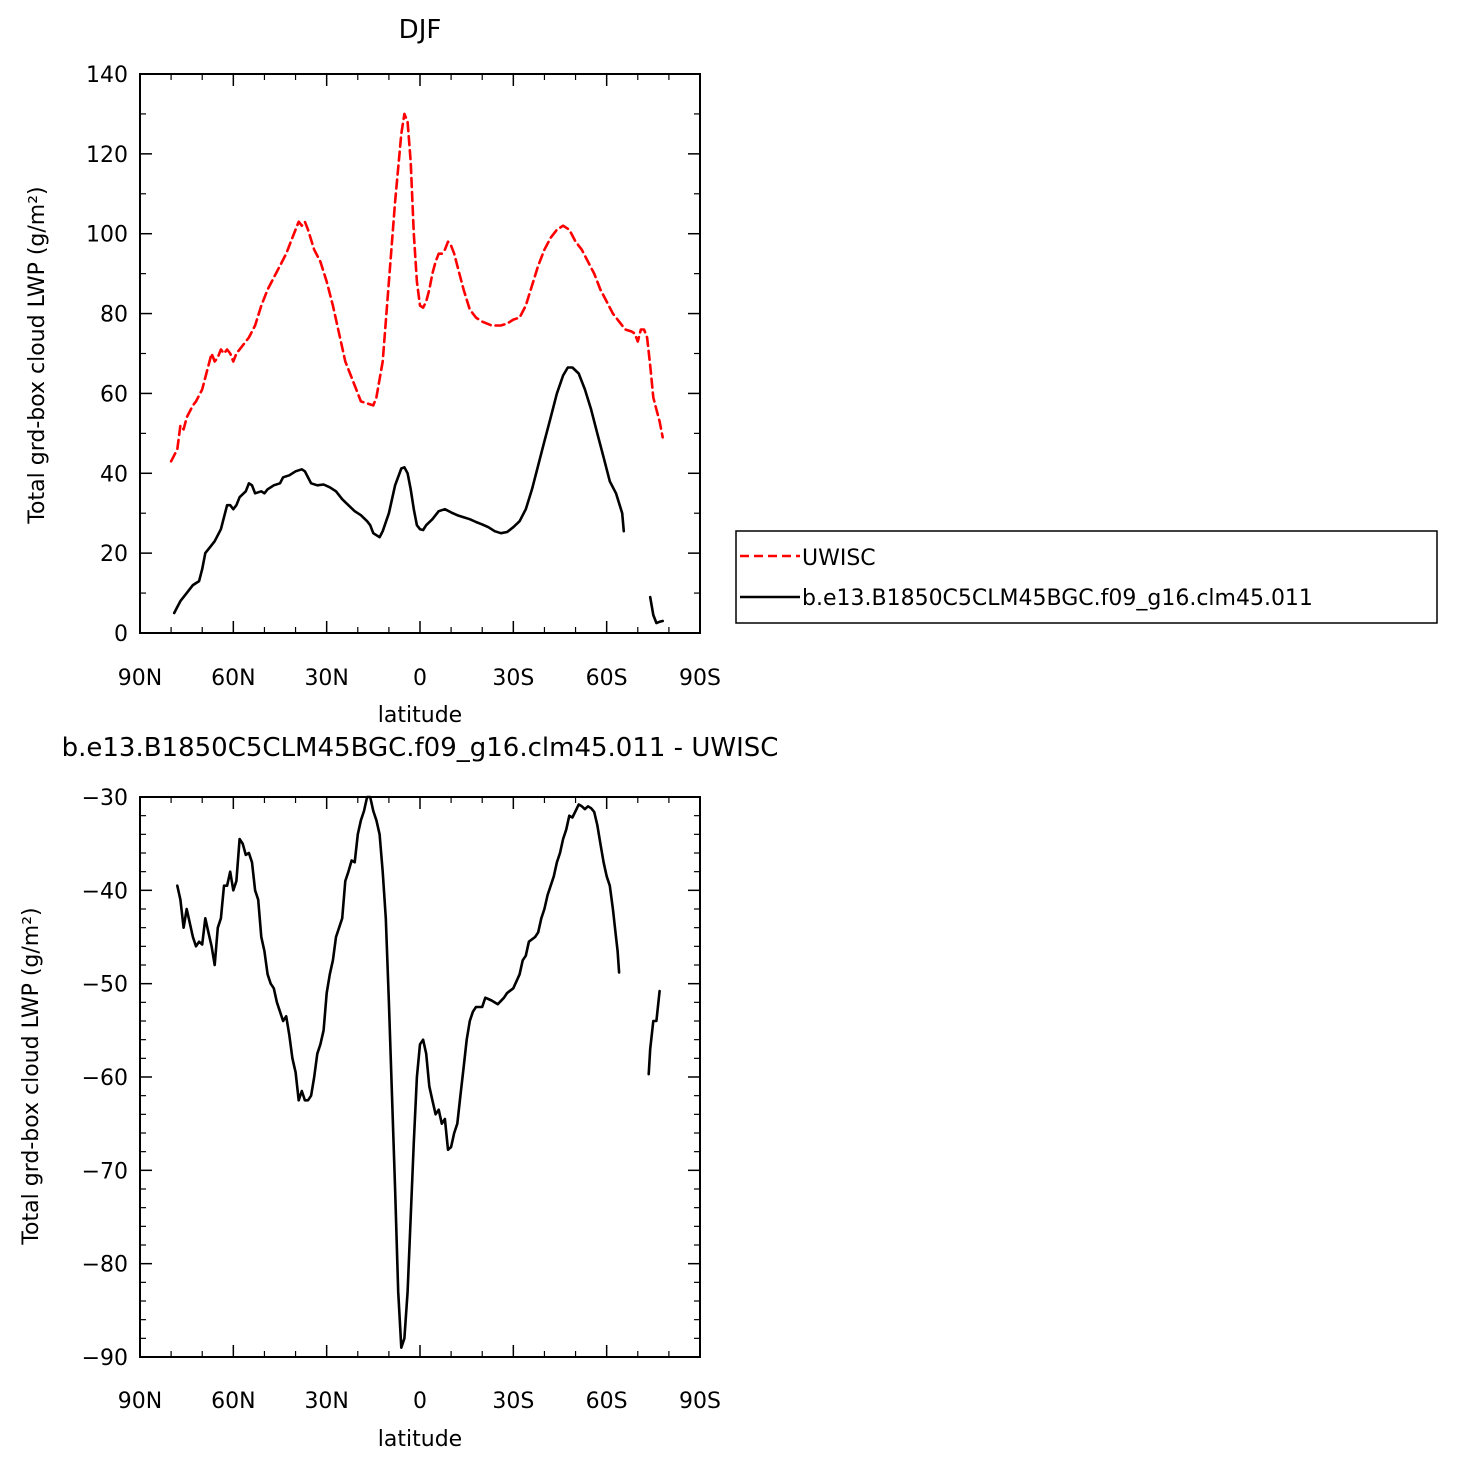 This screenshot has width=1458, height=1458. I want to click on bottom-y-tick-label: −30, so click(105, 798).